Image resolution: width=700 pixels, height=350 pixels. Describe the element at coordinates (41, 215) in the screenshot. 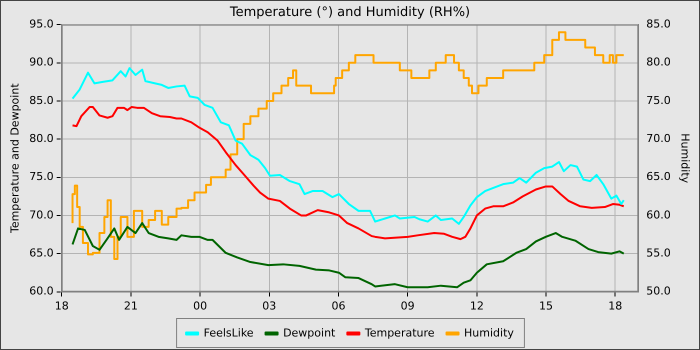

I see `y-tick-label: 70.0` at that location.